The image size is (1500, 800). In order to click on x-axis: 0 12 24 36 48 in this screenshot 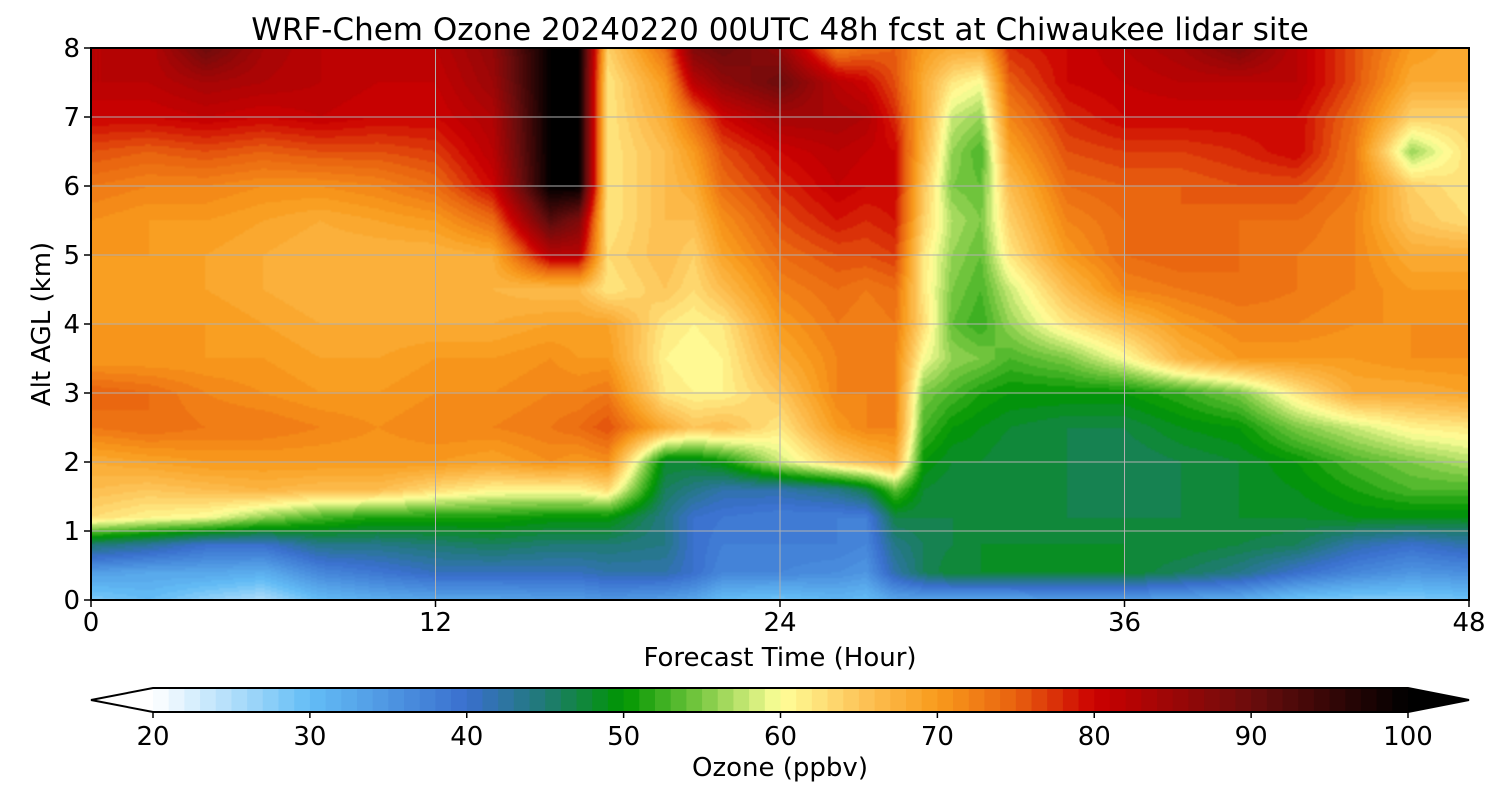, I will do `click(784, 619)`.